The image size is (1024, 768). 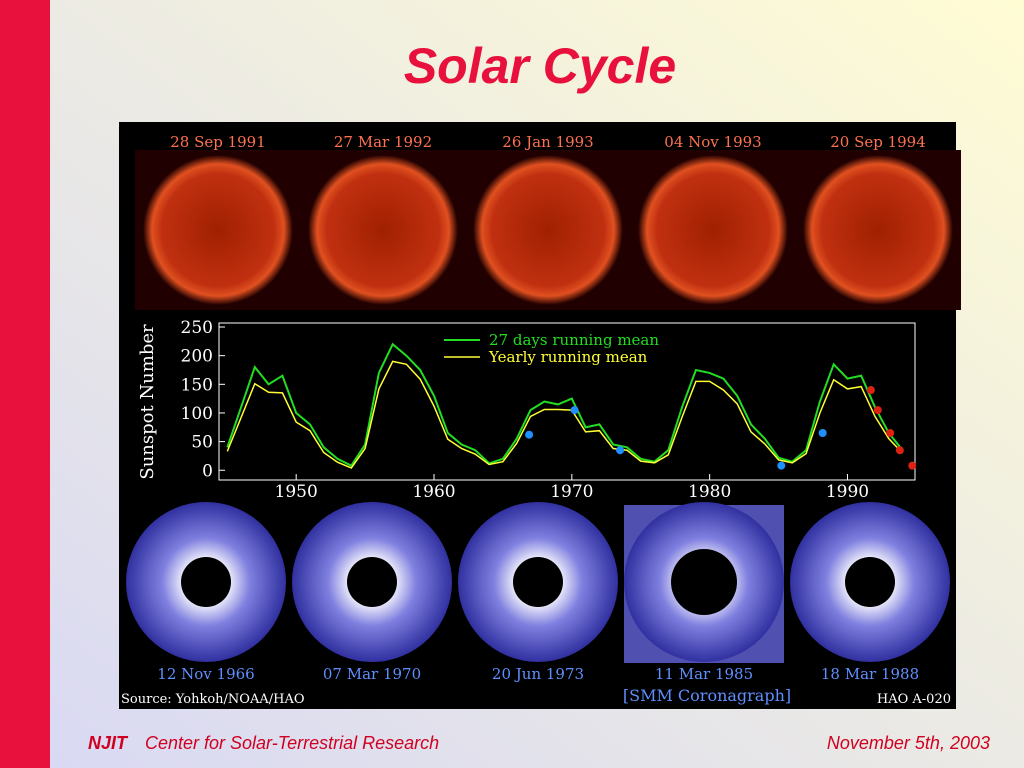 I want to click on plot-frame, so click(x=567, y=401).